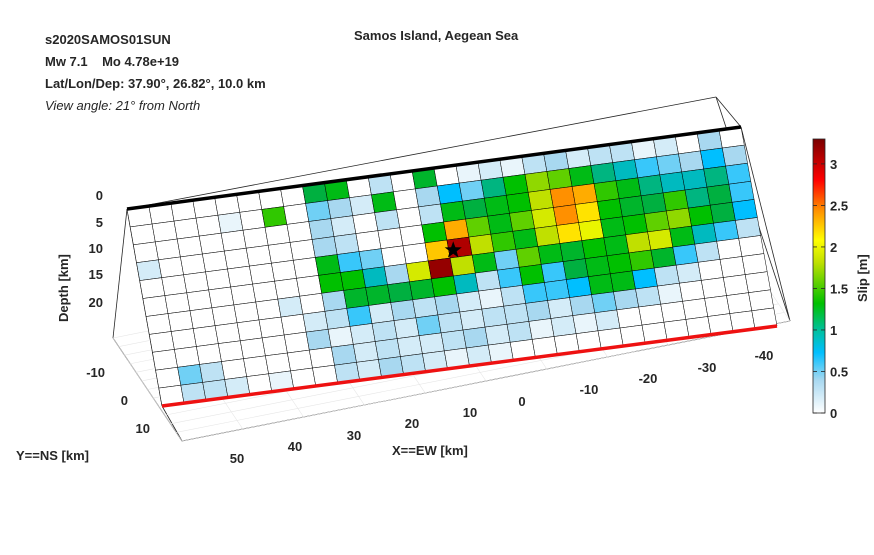  What do you see at coordinates (96, 248) in the screenshot?
I see `z-tick-label: 10` at bounding box center [96, 248].